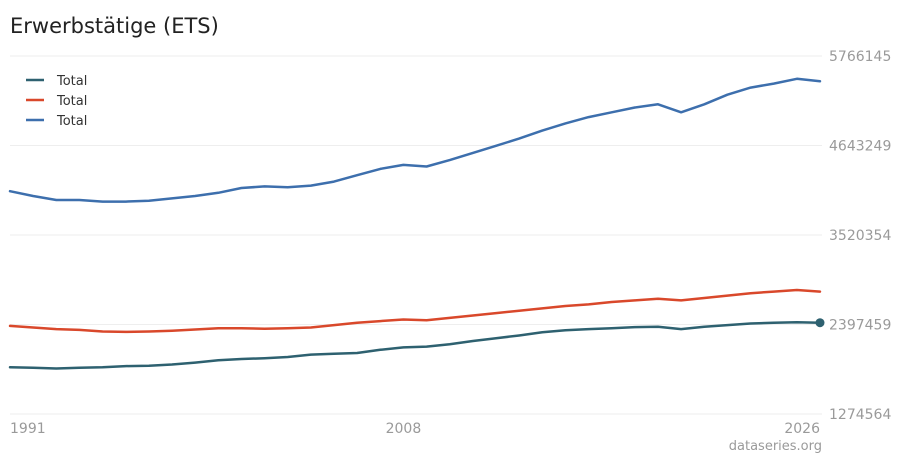 This screenshot has height=460, width=900. I want to click on chart-title: Erwerbstätige (ETS), so click(114, 26).